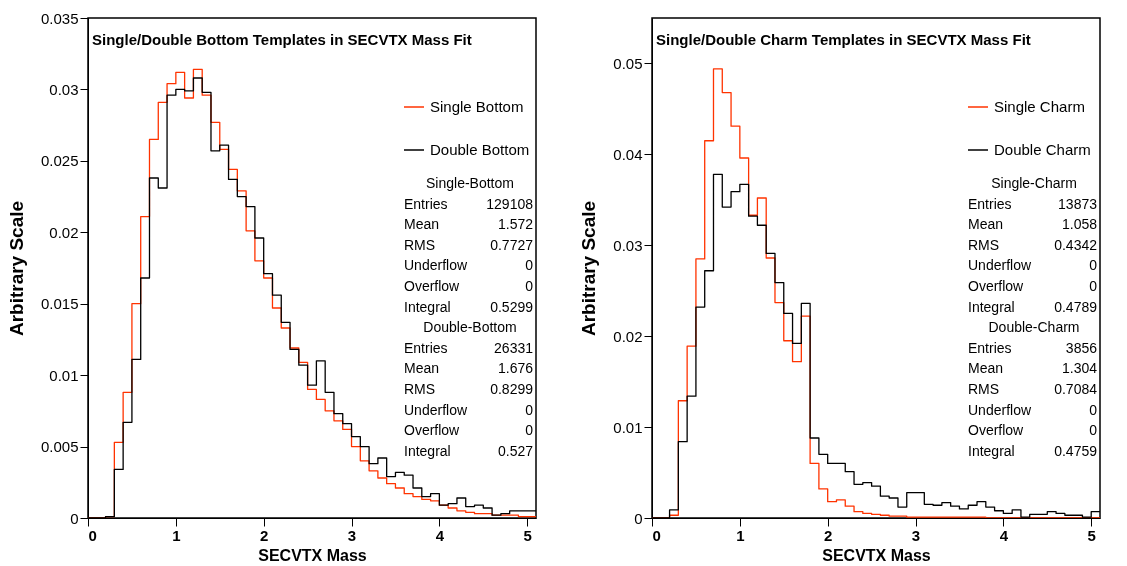  I want to click on text: Single/Double Bottom Templates in SECVTX Mass Fit, so click(282, 39).